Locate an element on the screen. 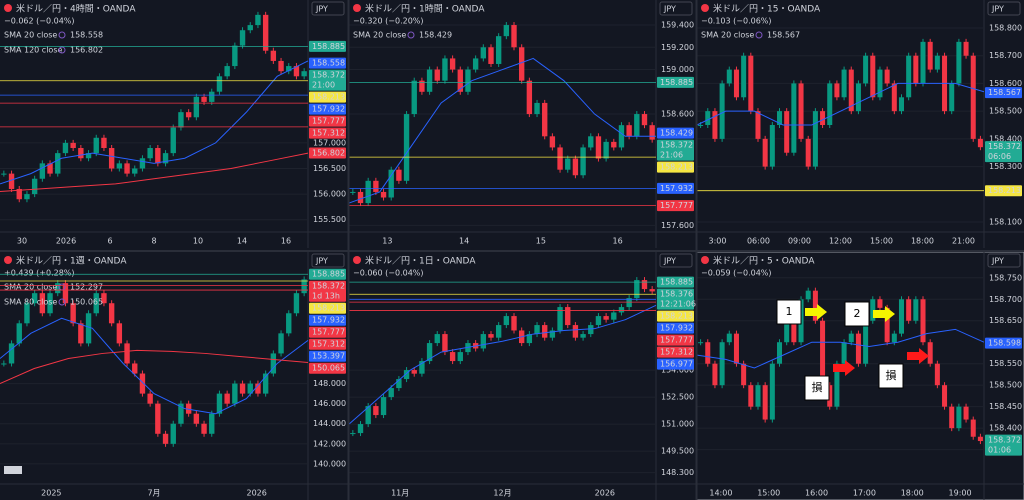 The height and width of the screenshot is (500, 1024). x-tick-label: 15:00 is located at coordinates (768, 493).